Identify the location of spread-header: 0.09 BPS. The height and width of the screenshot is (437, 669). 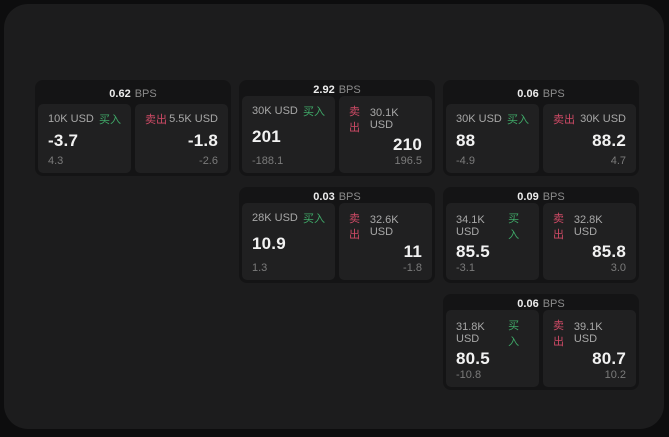
(541, 196).